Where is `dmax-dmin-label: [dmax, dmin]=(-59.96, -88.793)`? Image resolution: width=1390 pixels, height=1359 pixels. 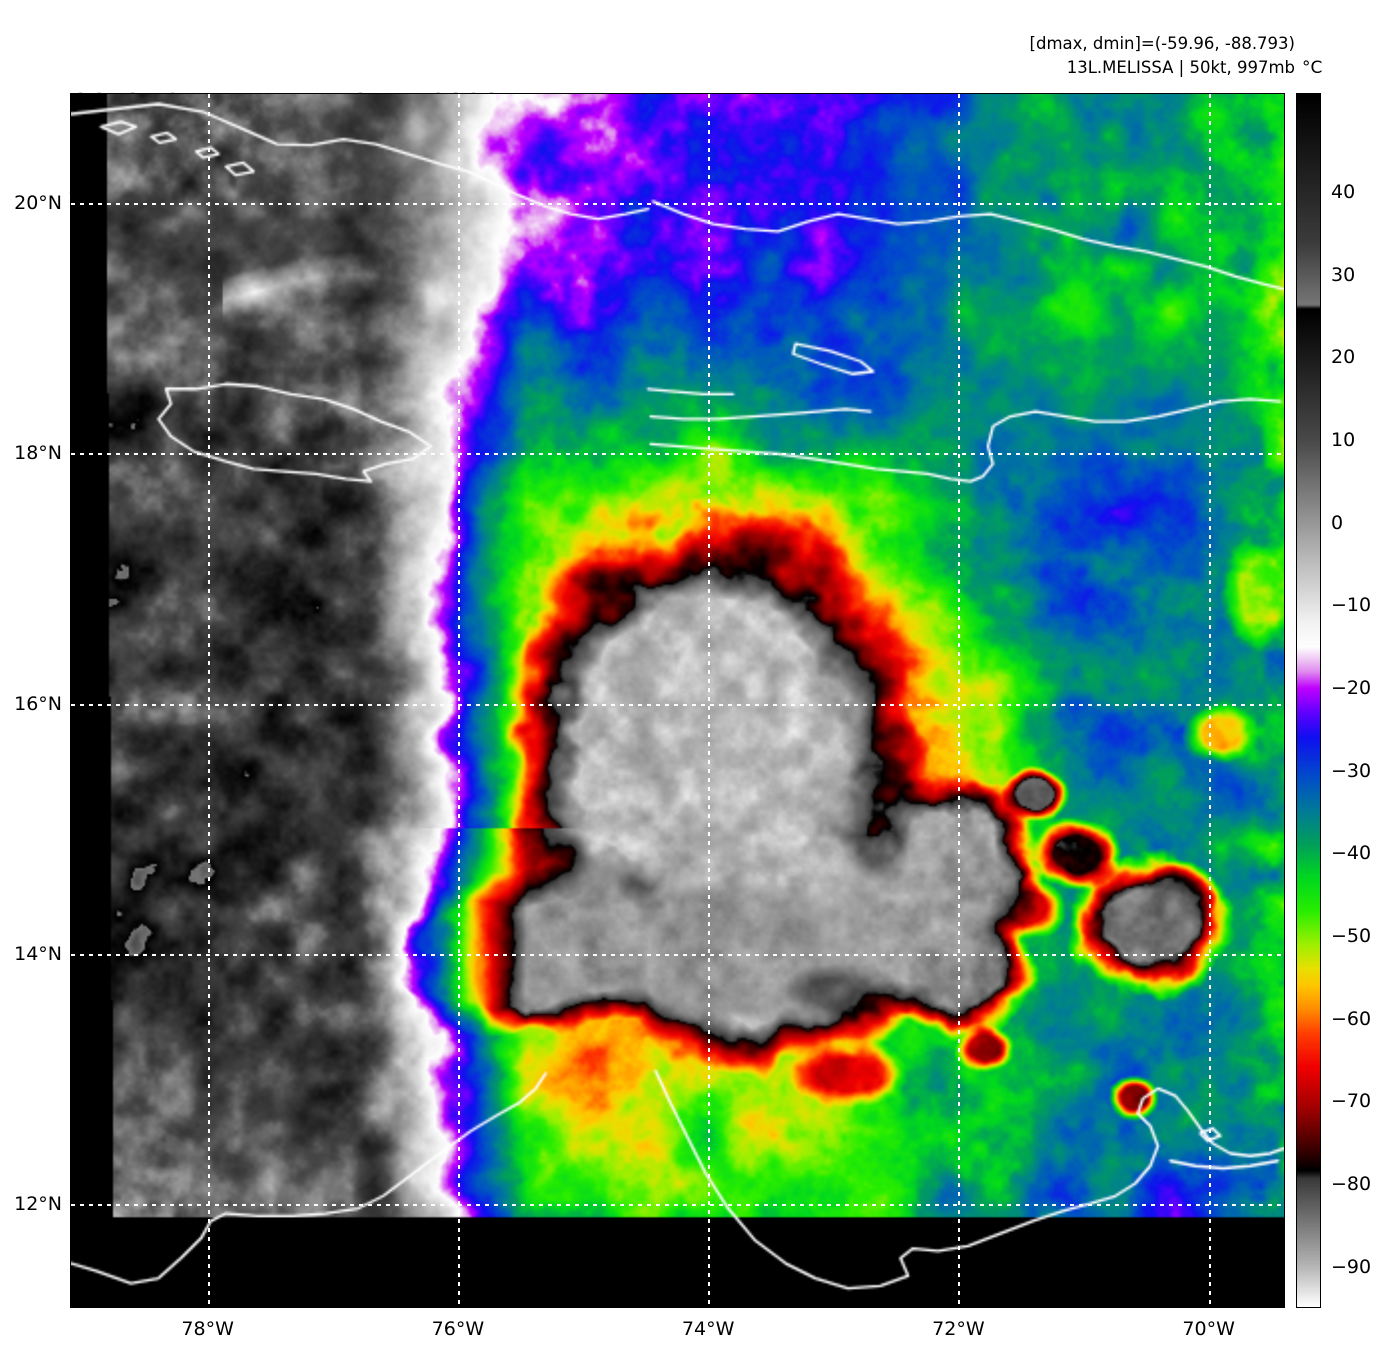 dmax-dmin-label: [dmax, dmin]=(-59.96, -88.793) is located at coordinates (1162, 43).